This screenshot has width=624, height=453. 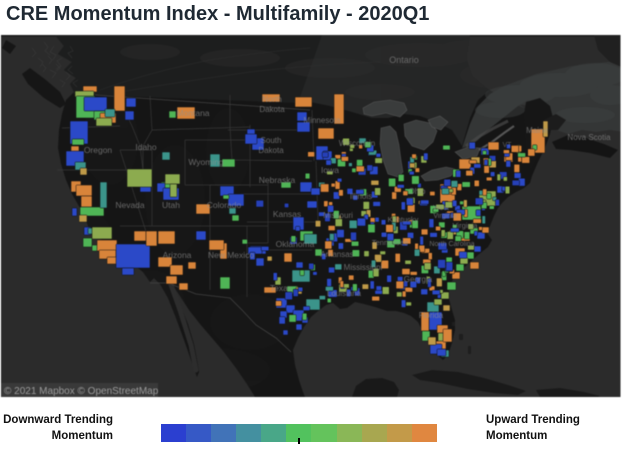 What do you see at coordinates (403, 219) in the screenshot?
I see `svg-text: Kentucky` at bounding box center [403, 219].